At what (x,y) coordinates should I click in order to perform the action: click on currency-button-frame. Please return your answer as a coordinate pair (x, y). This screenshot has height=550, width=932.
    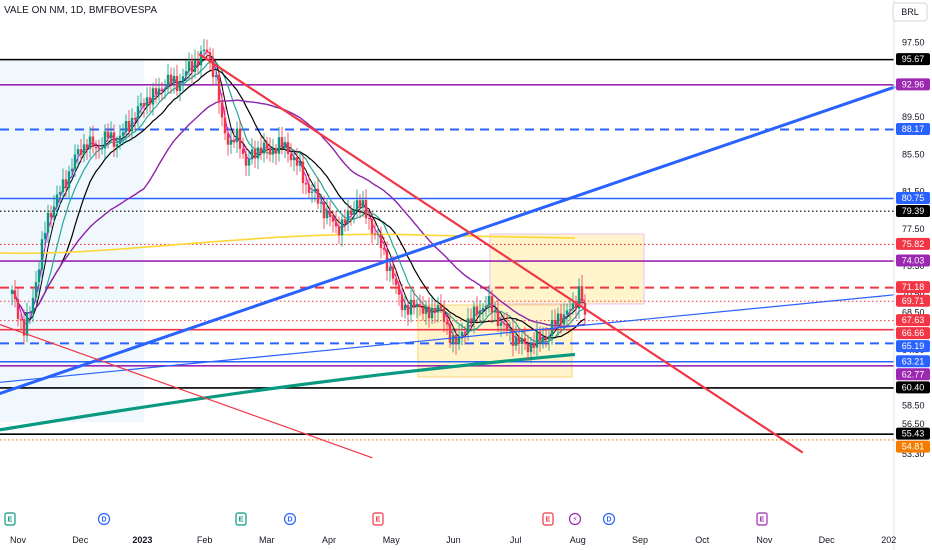
    Looking at the image, I should click on (910, 12).